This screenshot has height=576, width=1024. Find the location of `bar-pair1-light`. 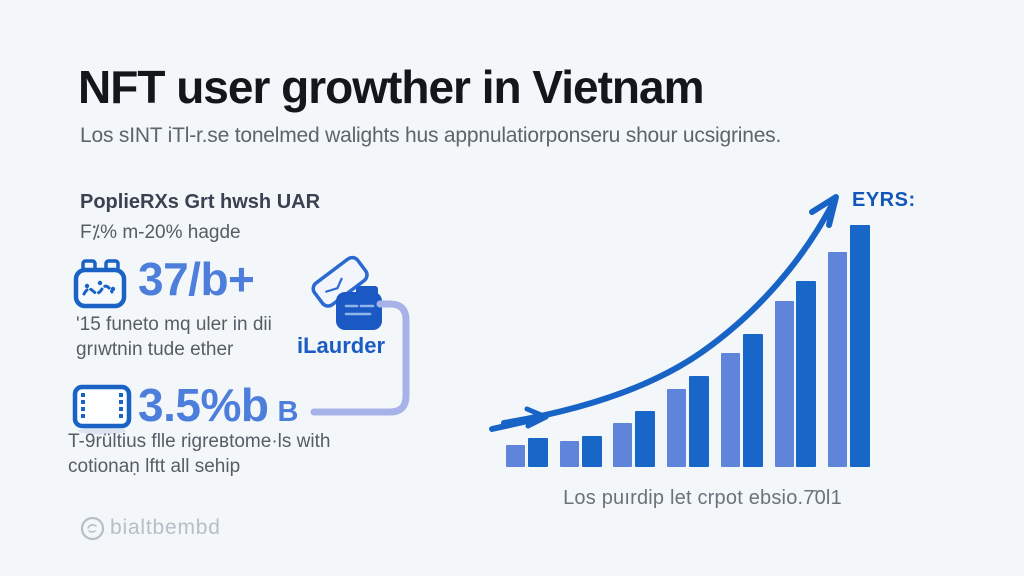

bar-pair1-light is located at coordinates (515, 456).